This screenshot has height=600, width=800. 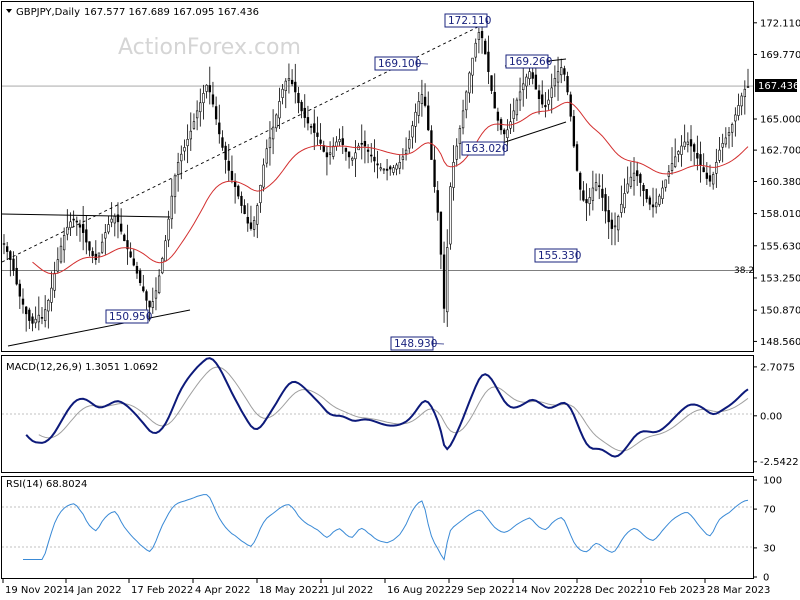 I want to click on x-tick-label: 10 Feb 2023, so click(x=674, y=590).